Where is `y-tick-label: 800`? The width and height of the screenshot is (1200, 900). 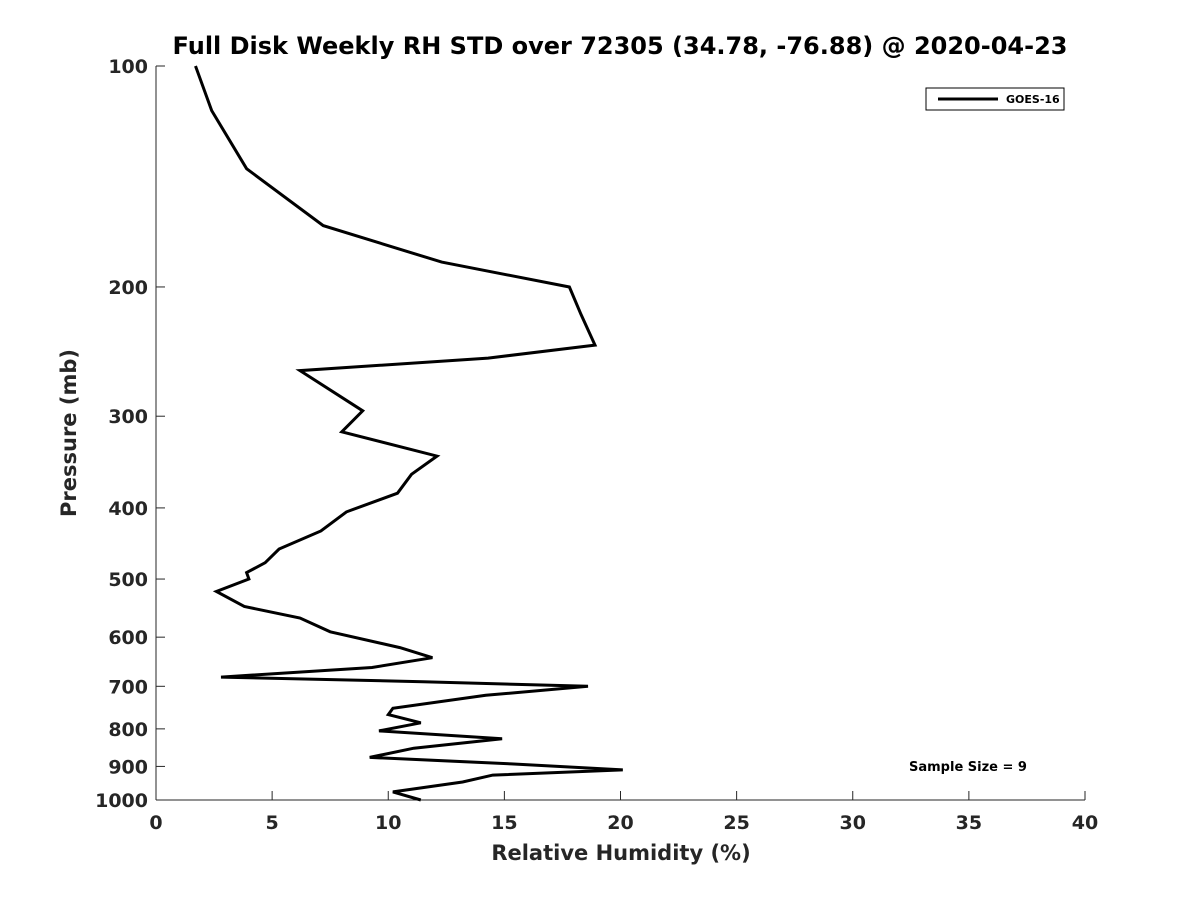 y-tick-label: 800 is located at coordinates (128, 730).